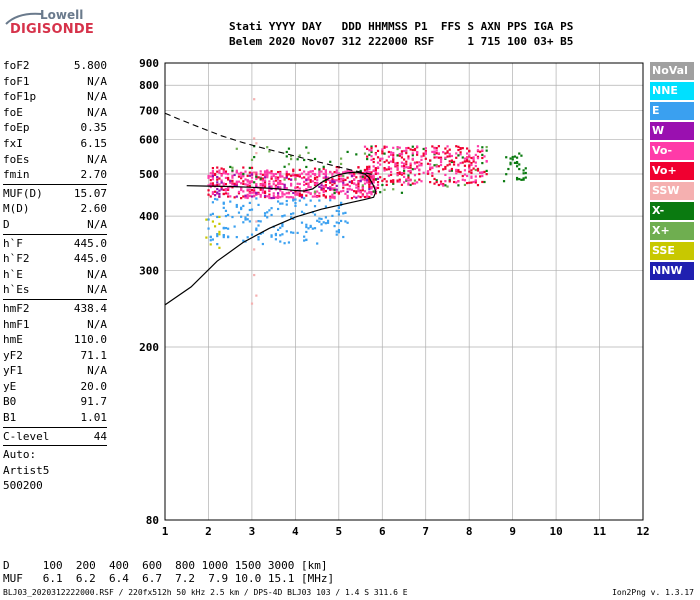 This screenshot has height=600, width=700. I want to click on legend-item: Vo+, so click(672, 171).